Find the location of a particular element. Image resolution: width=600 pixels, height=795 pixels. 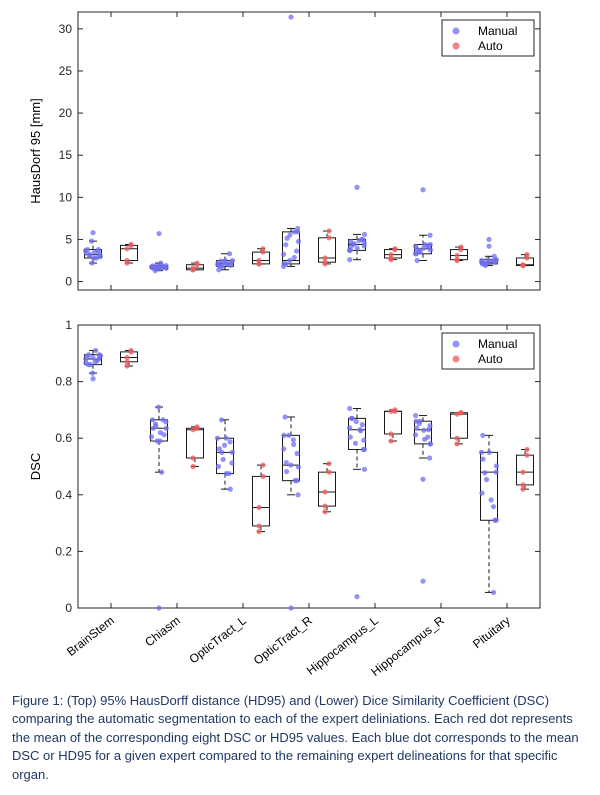

y-tick-label: 0 is located at coordinates (68, 282).